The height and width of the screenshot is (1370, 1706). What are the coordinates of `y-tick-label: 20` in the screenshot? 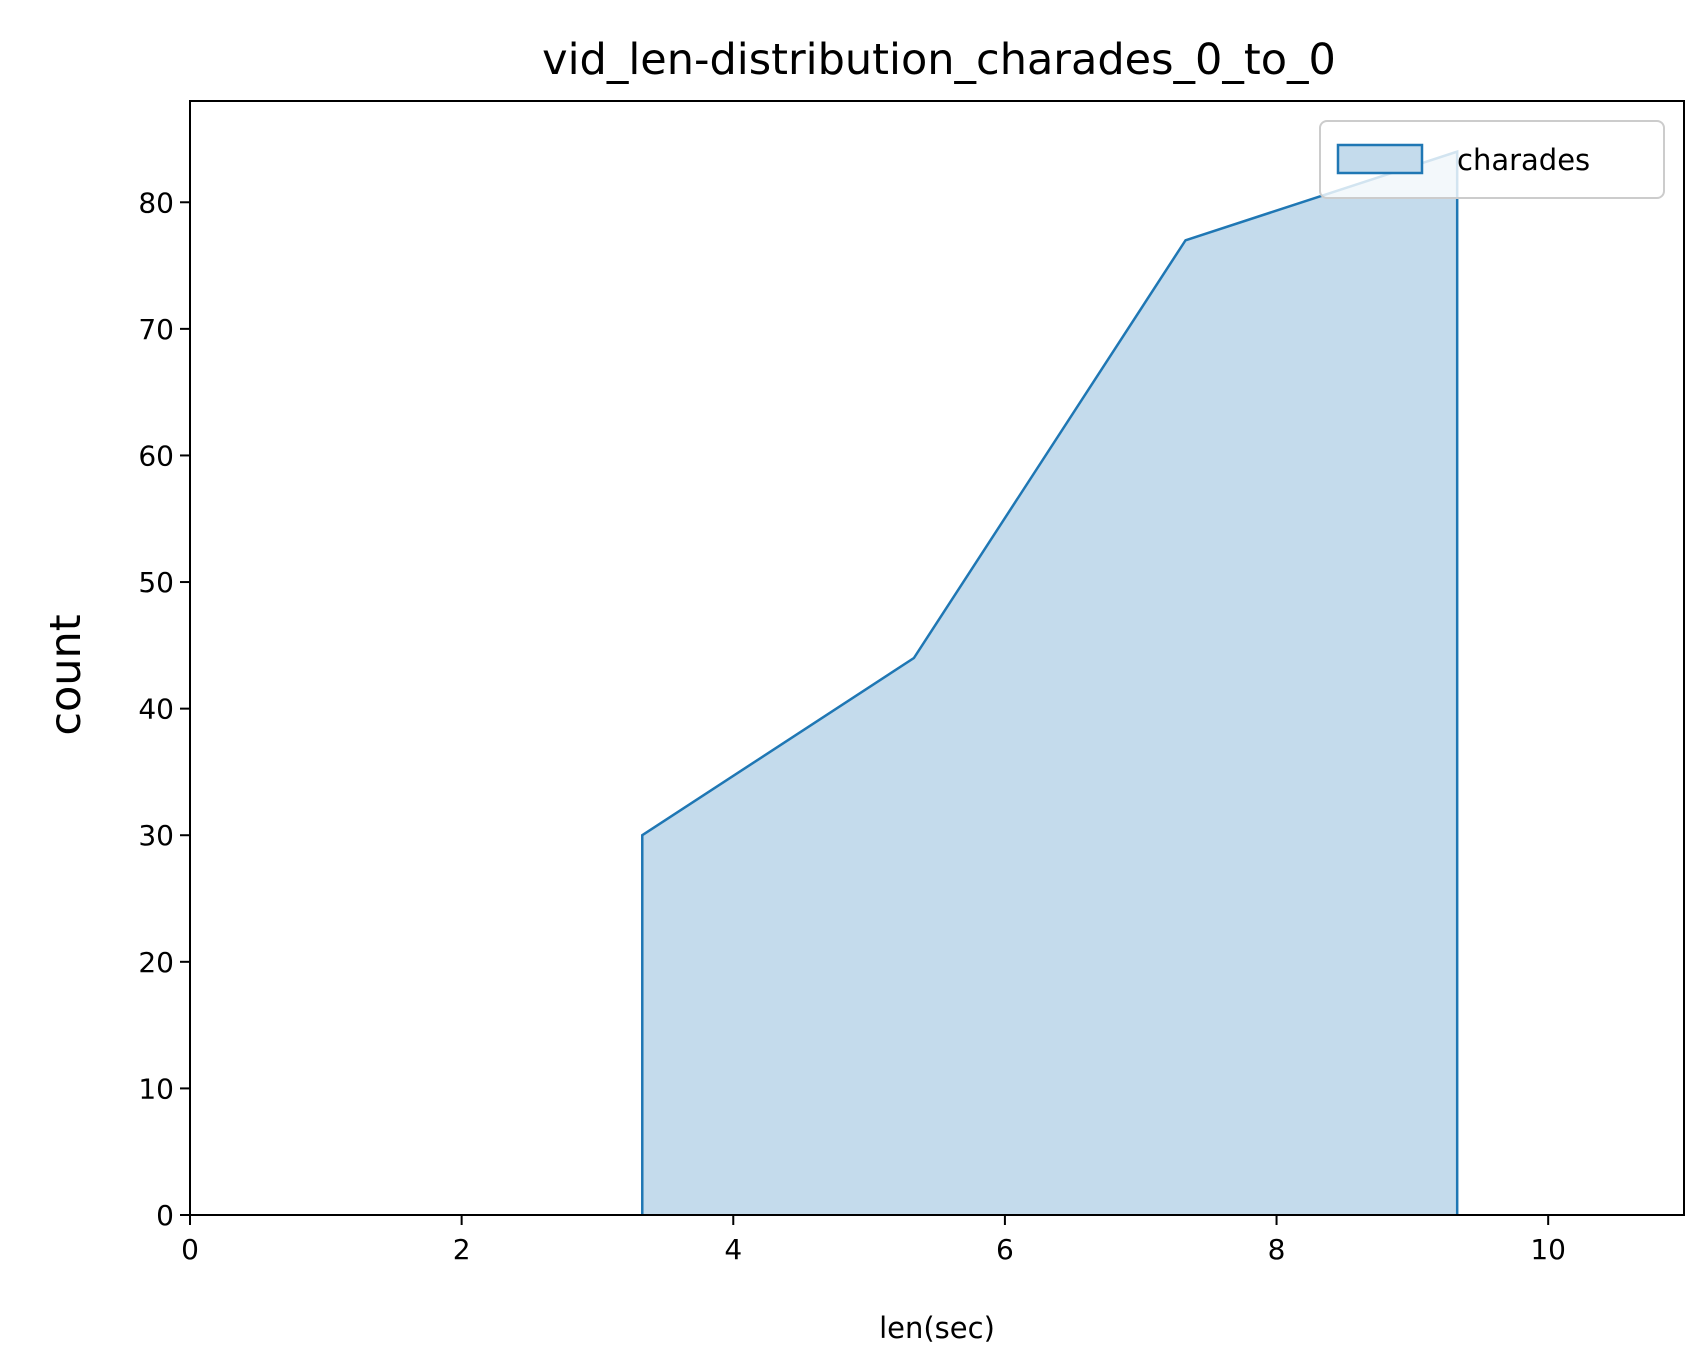 It's located at (156, 962).